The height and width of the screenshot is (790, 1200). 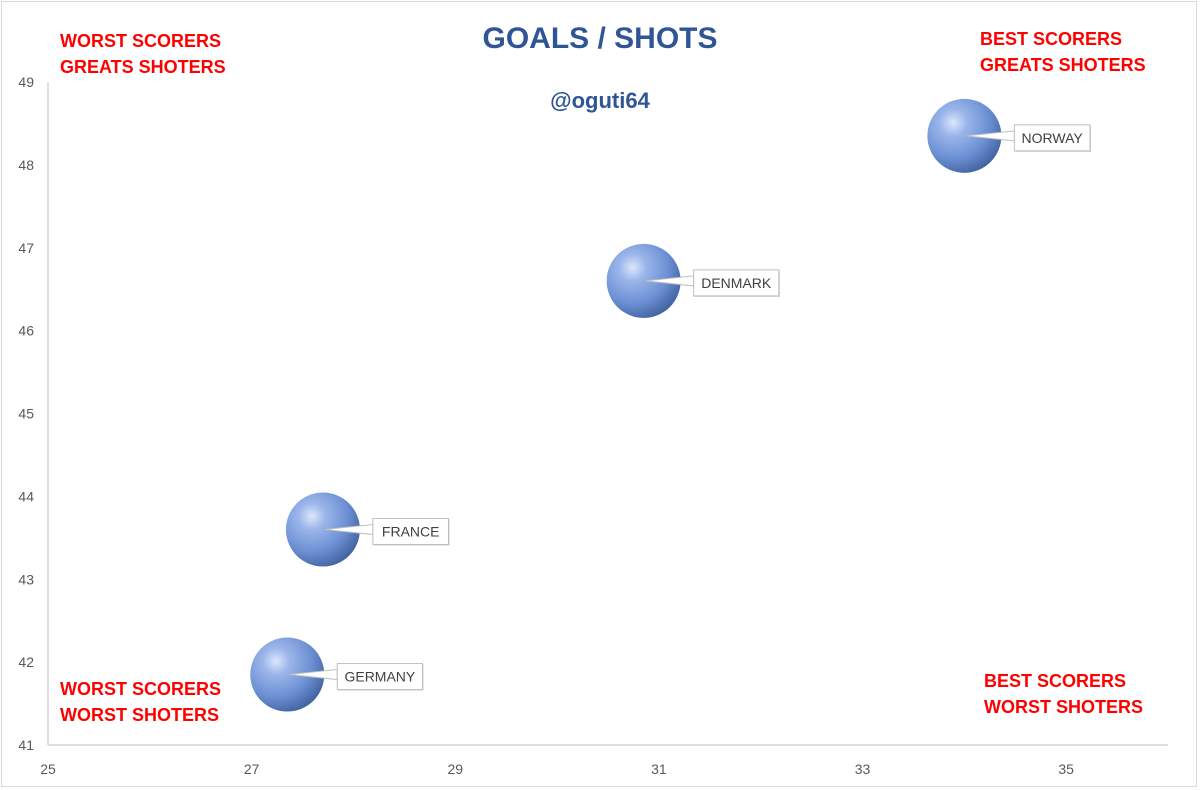 I want to click on y-tick-label: 44, so click(x=26, y=496).